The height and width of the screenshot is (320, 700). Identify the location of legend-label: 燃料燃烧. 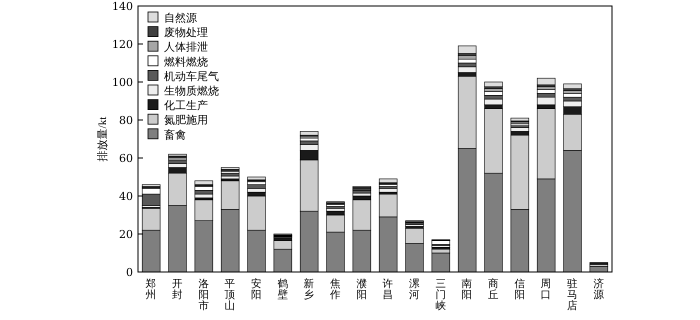
(186, 61).